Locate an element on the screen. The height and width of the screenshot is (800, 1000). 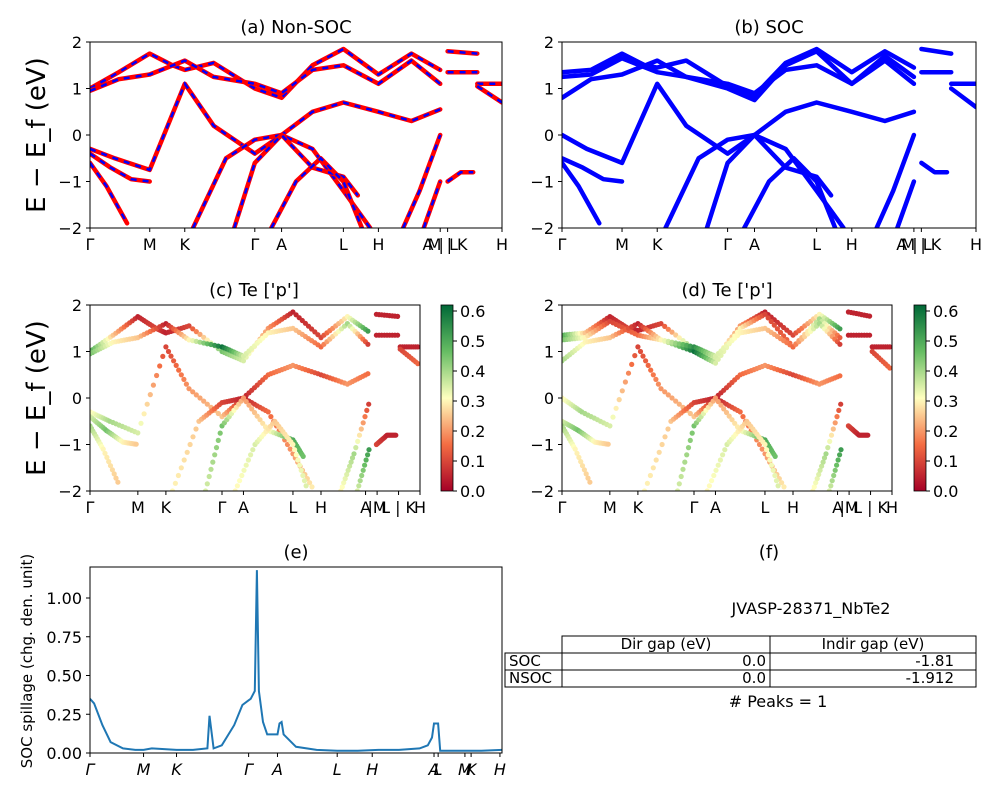
panel-e-title: (e) is located at coordinates (295, 552).